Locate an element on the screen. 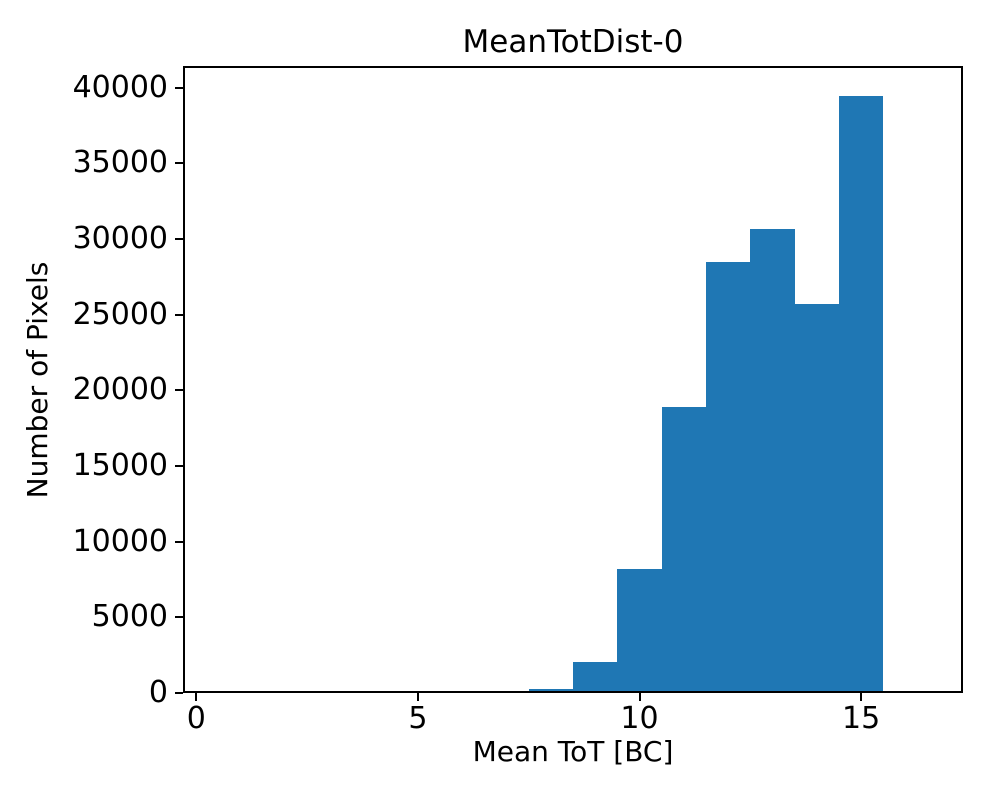 This screenshot has width=1000, height=800. y-tick-label: 25000 is located at coordinates (120, 314).